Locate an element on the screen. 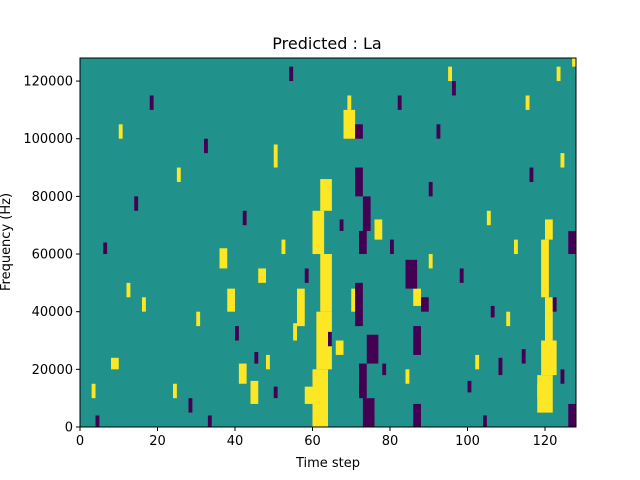  chart-title: Predicted : La is located at coordinates (326, 43).